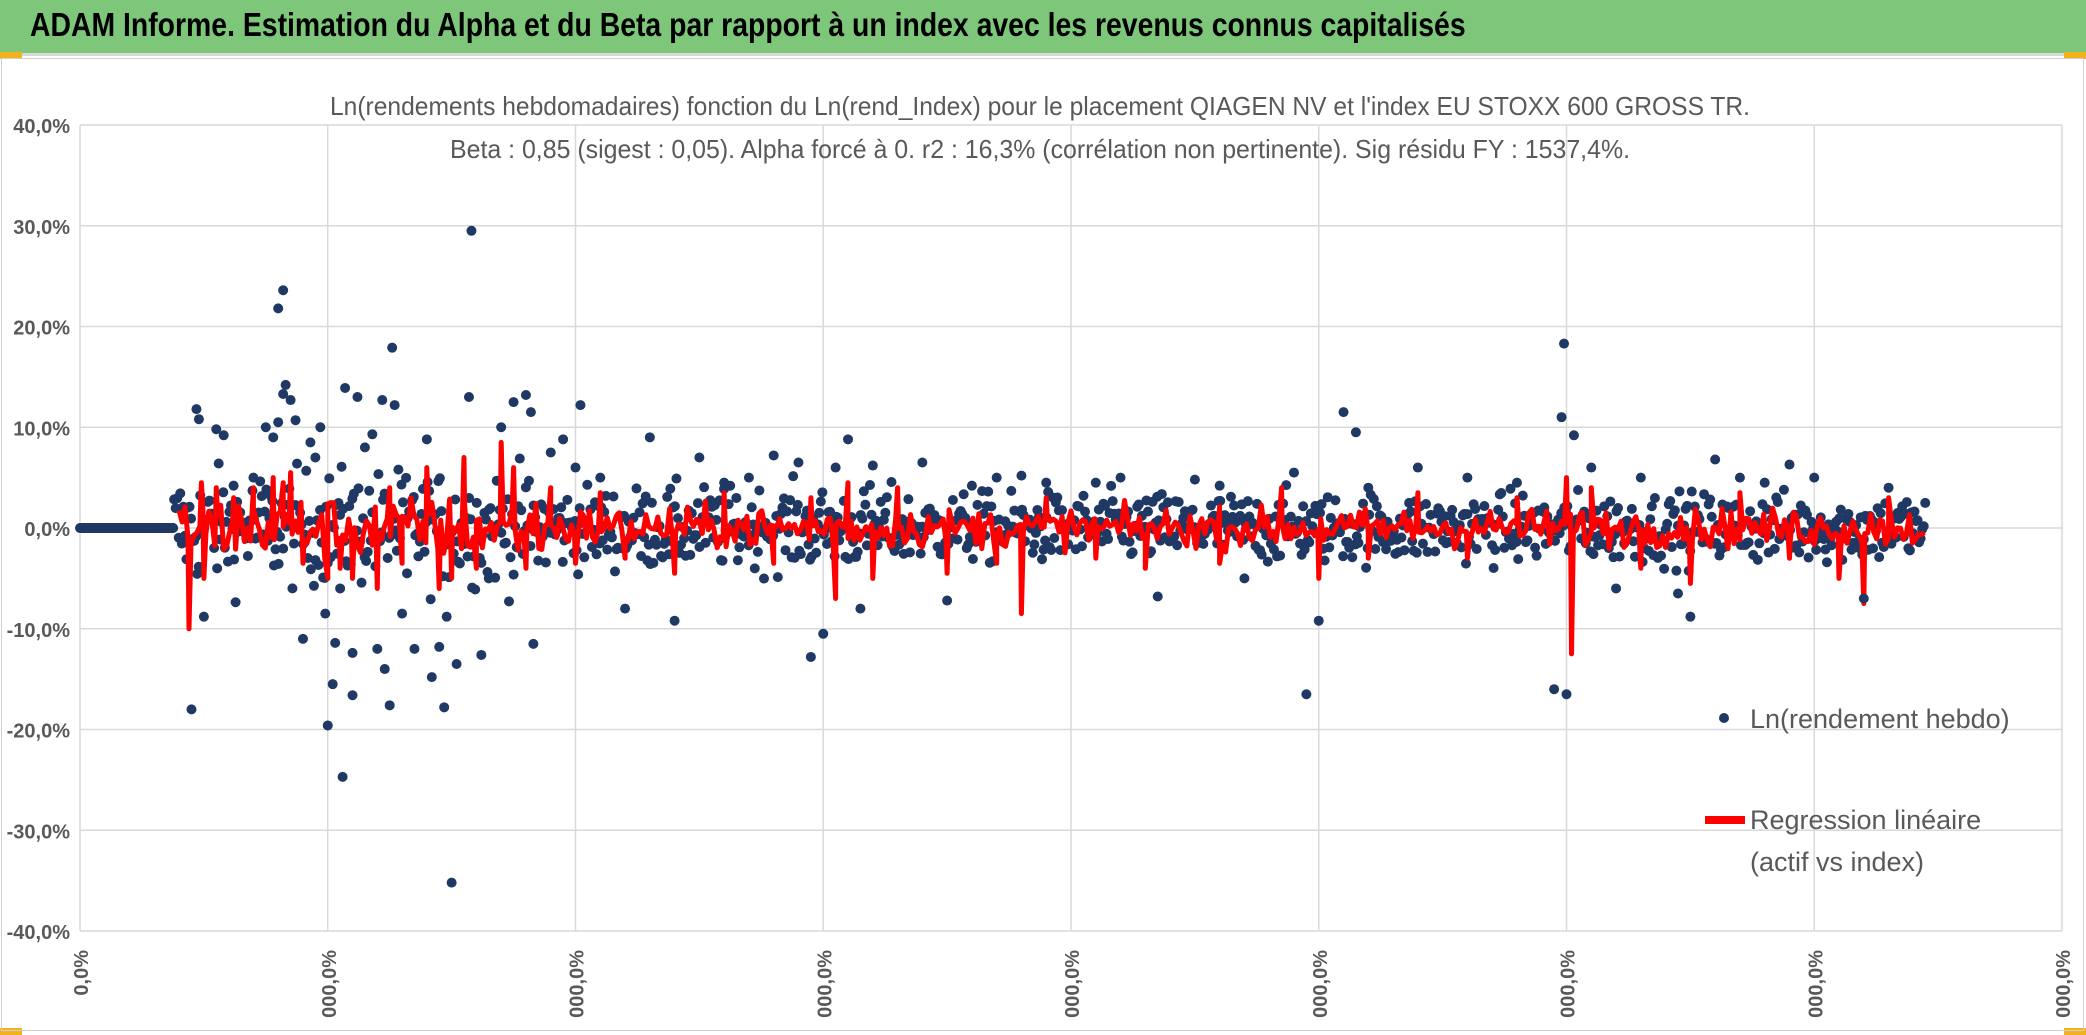  What do you see at coordinates (1724, 718) in the screenshot?
I see `legend-marker-points` at bounding box center [1724, 718].